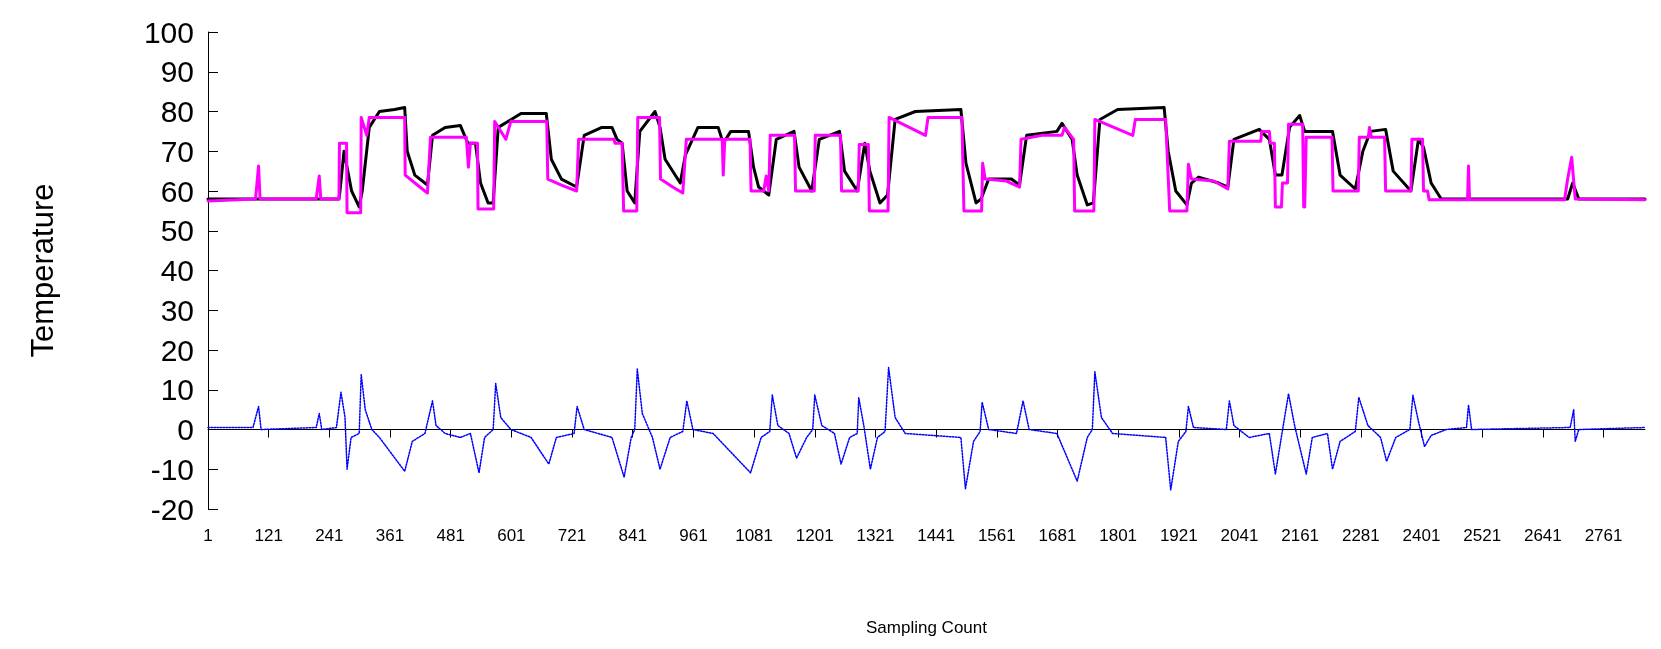 The image size is (1661, 649). I want to click on x-tick-label: 481, so click(450, 535).